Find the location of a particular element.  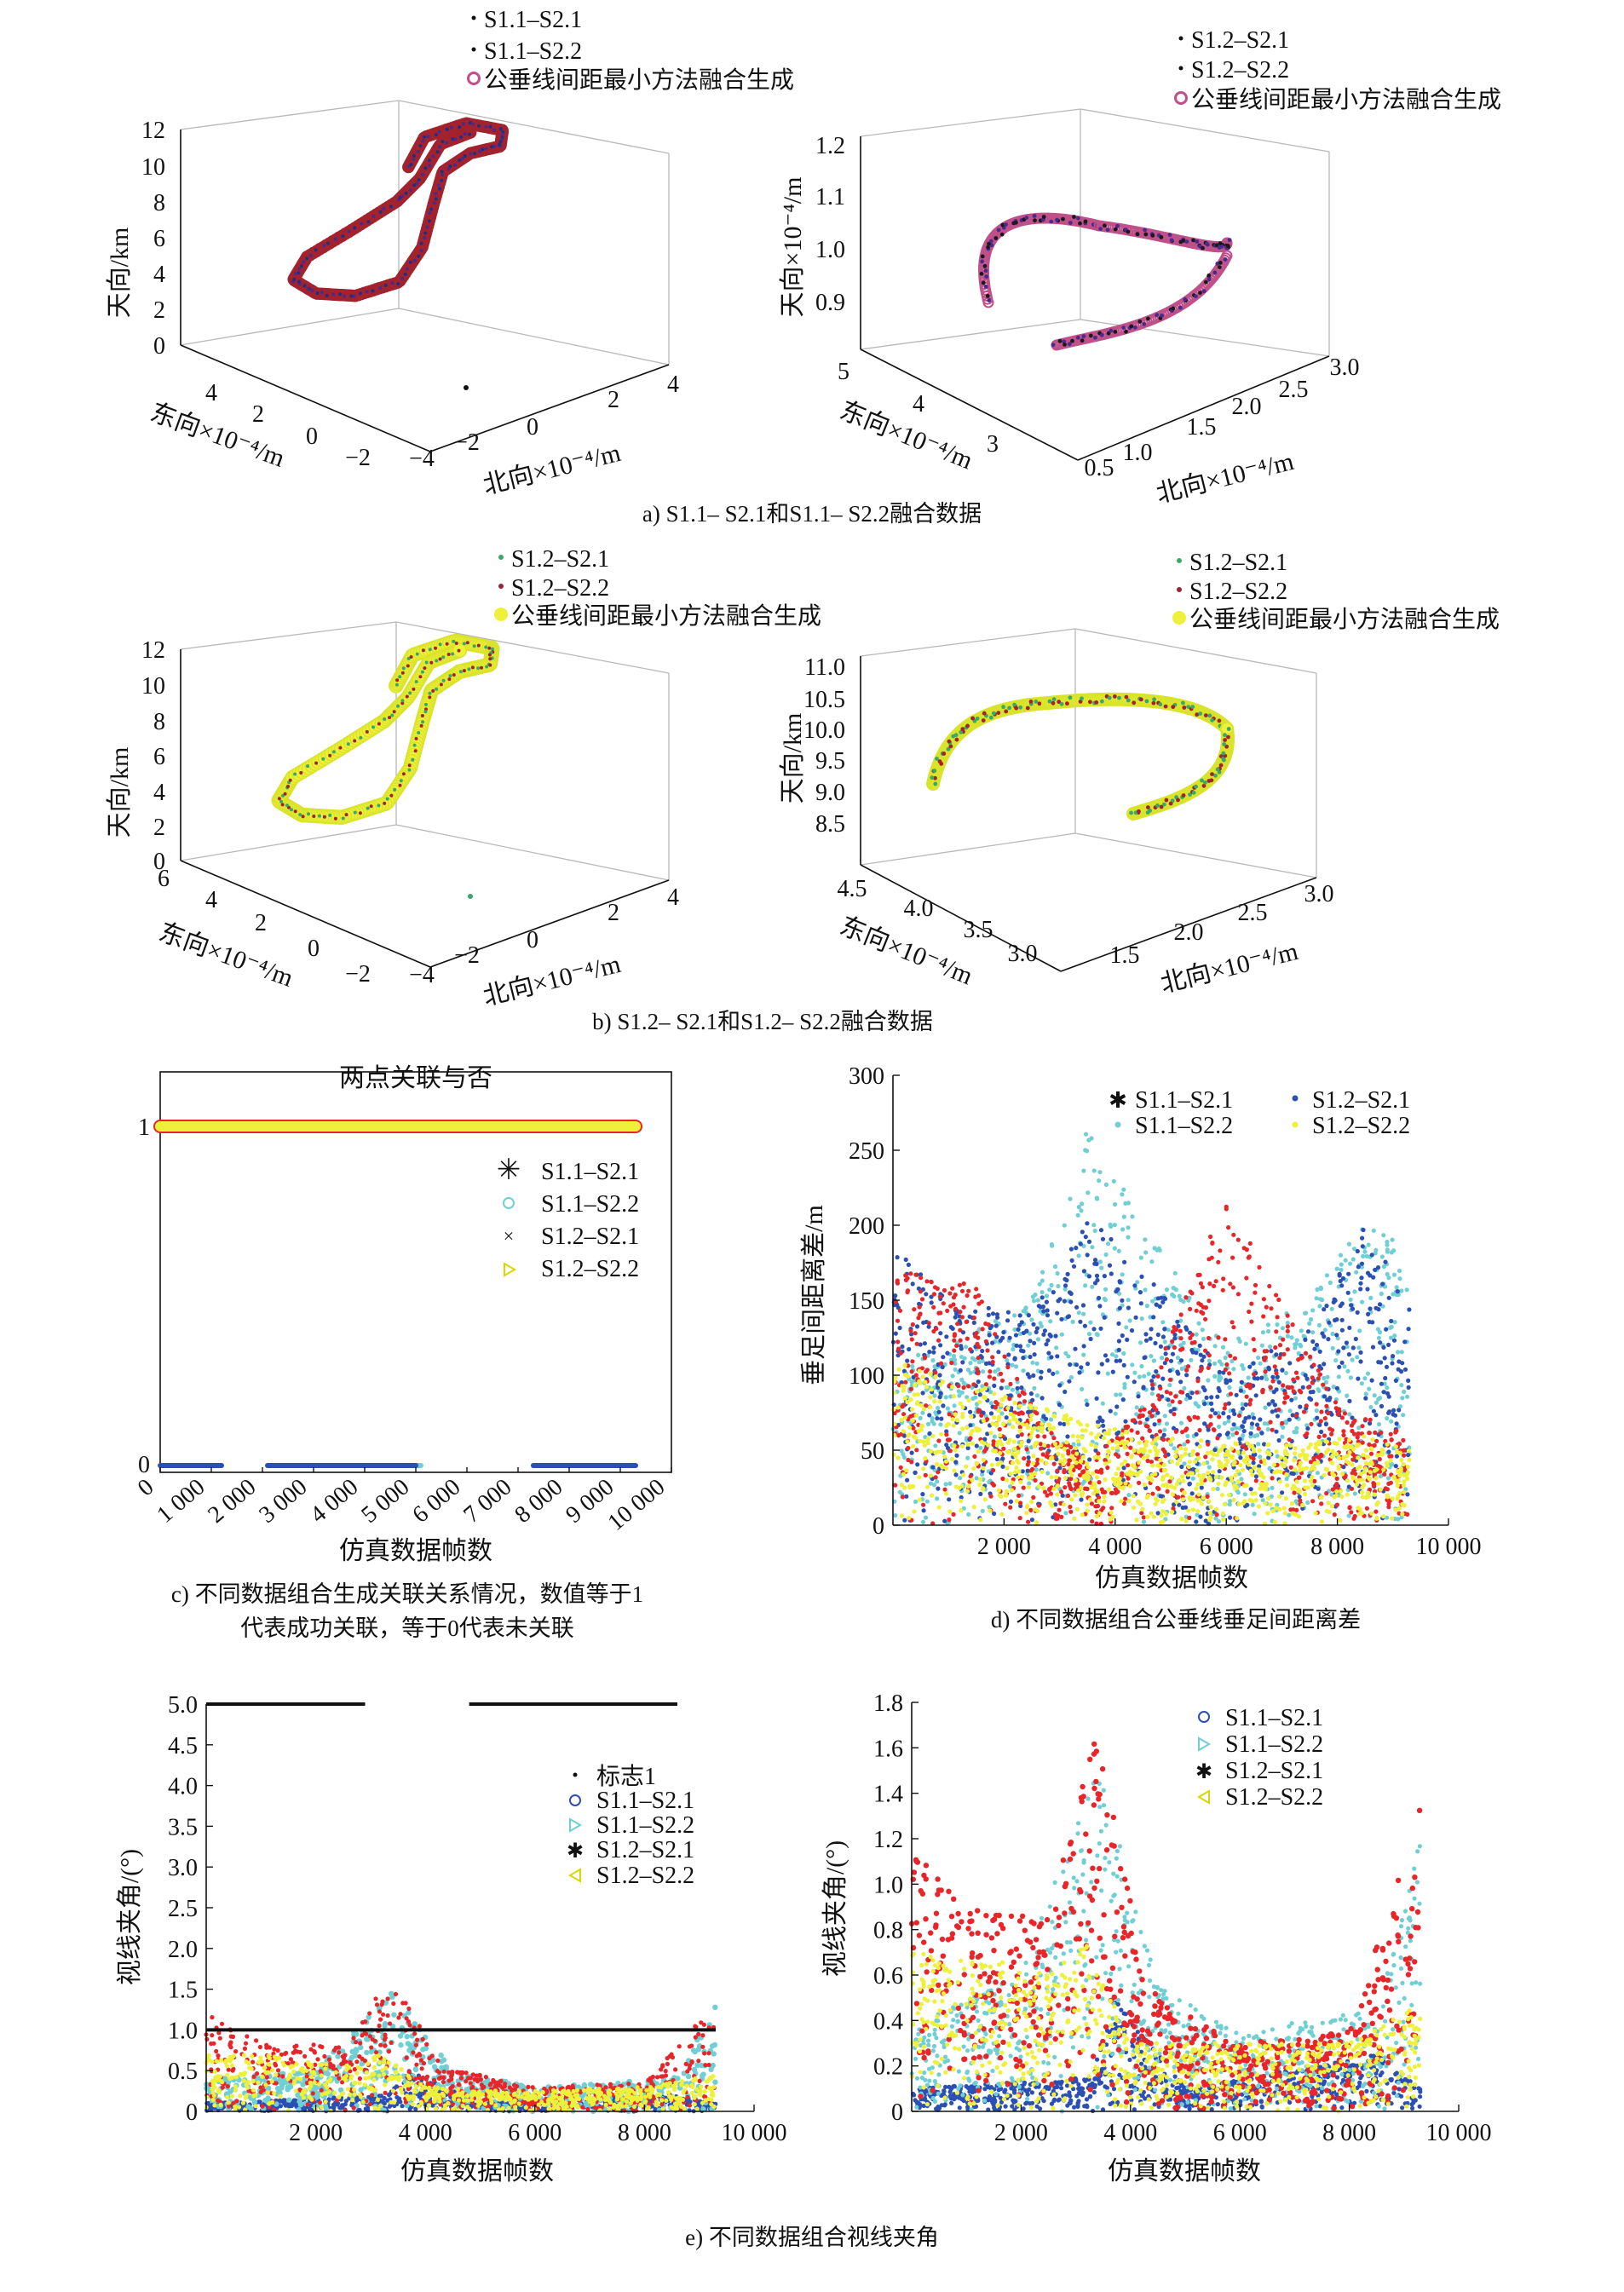

c-ytick-labels: 1 0 is located at coordinates (144, 1296).